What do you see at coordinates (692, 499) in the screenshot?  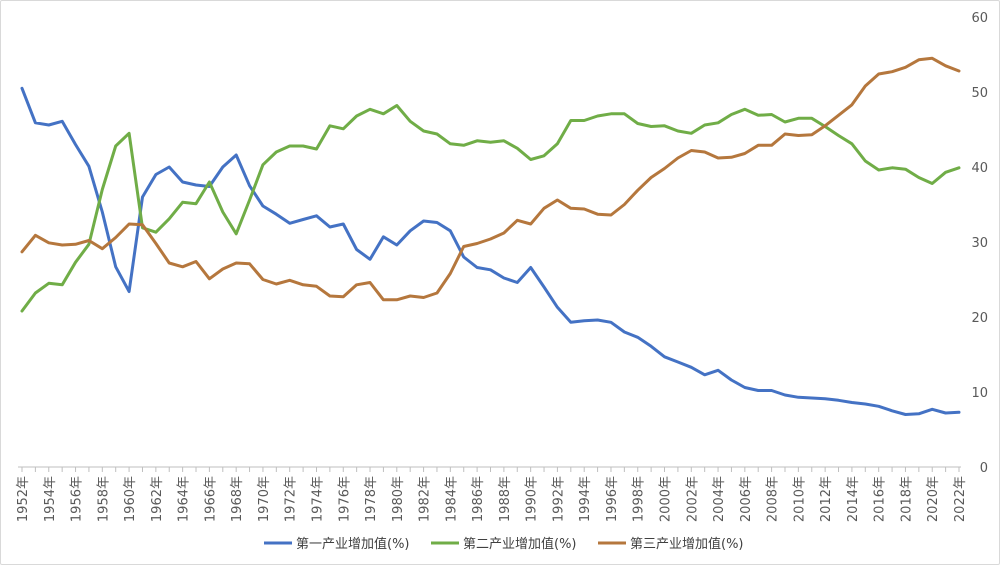 I see `x-tick-label: 2002年` at bounding box center [692, 499].